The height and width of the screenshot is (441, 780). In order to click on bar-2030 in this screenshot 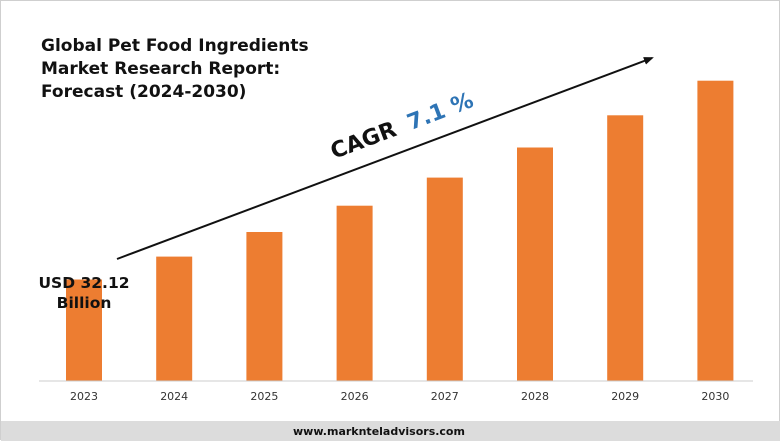, I will do `click(715, 230)`.